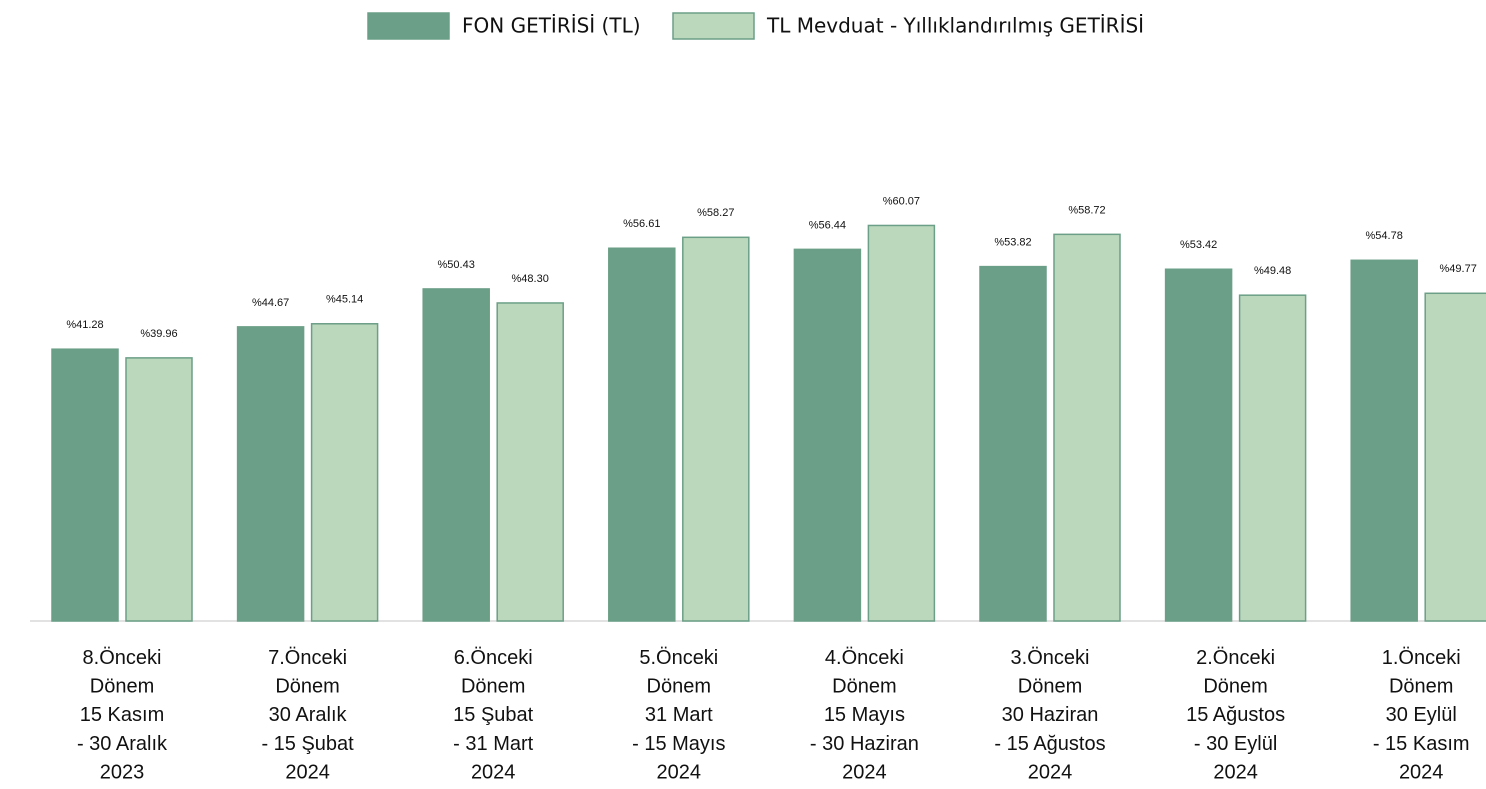 Image resolution: width=1486 pixels, height=789 pixels. Describe the element at coordinates (1235, 658) in the screenshot. I see `x-tick-label-line: 2.Önceki` at that location.